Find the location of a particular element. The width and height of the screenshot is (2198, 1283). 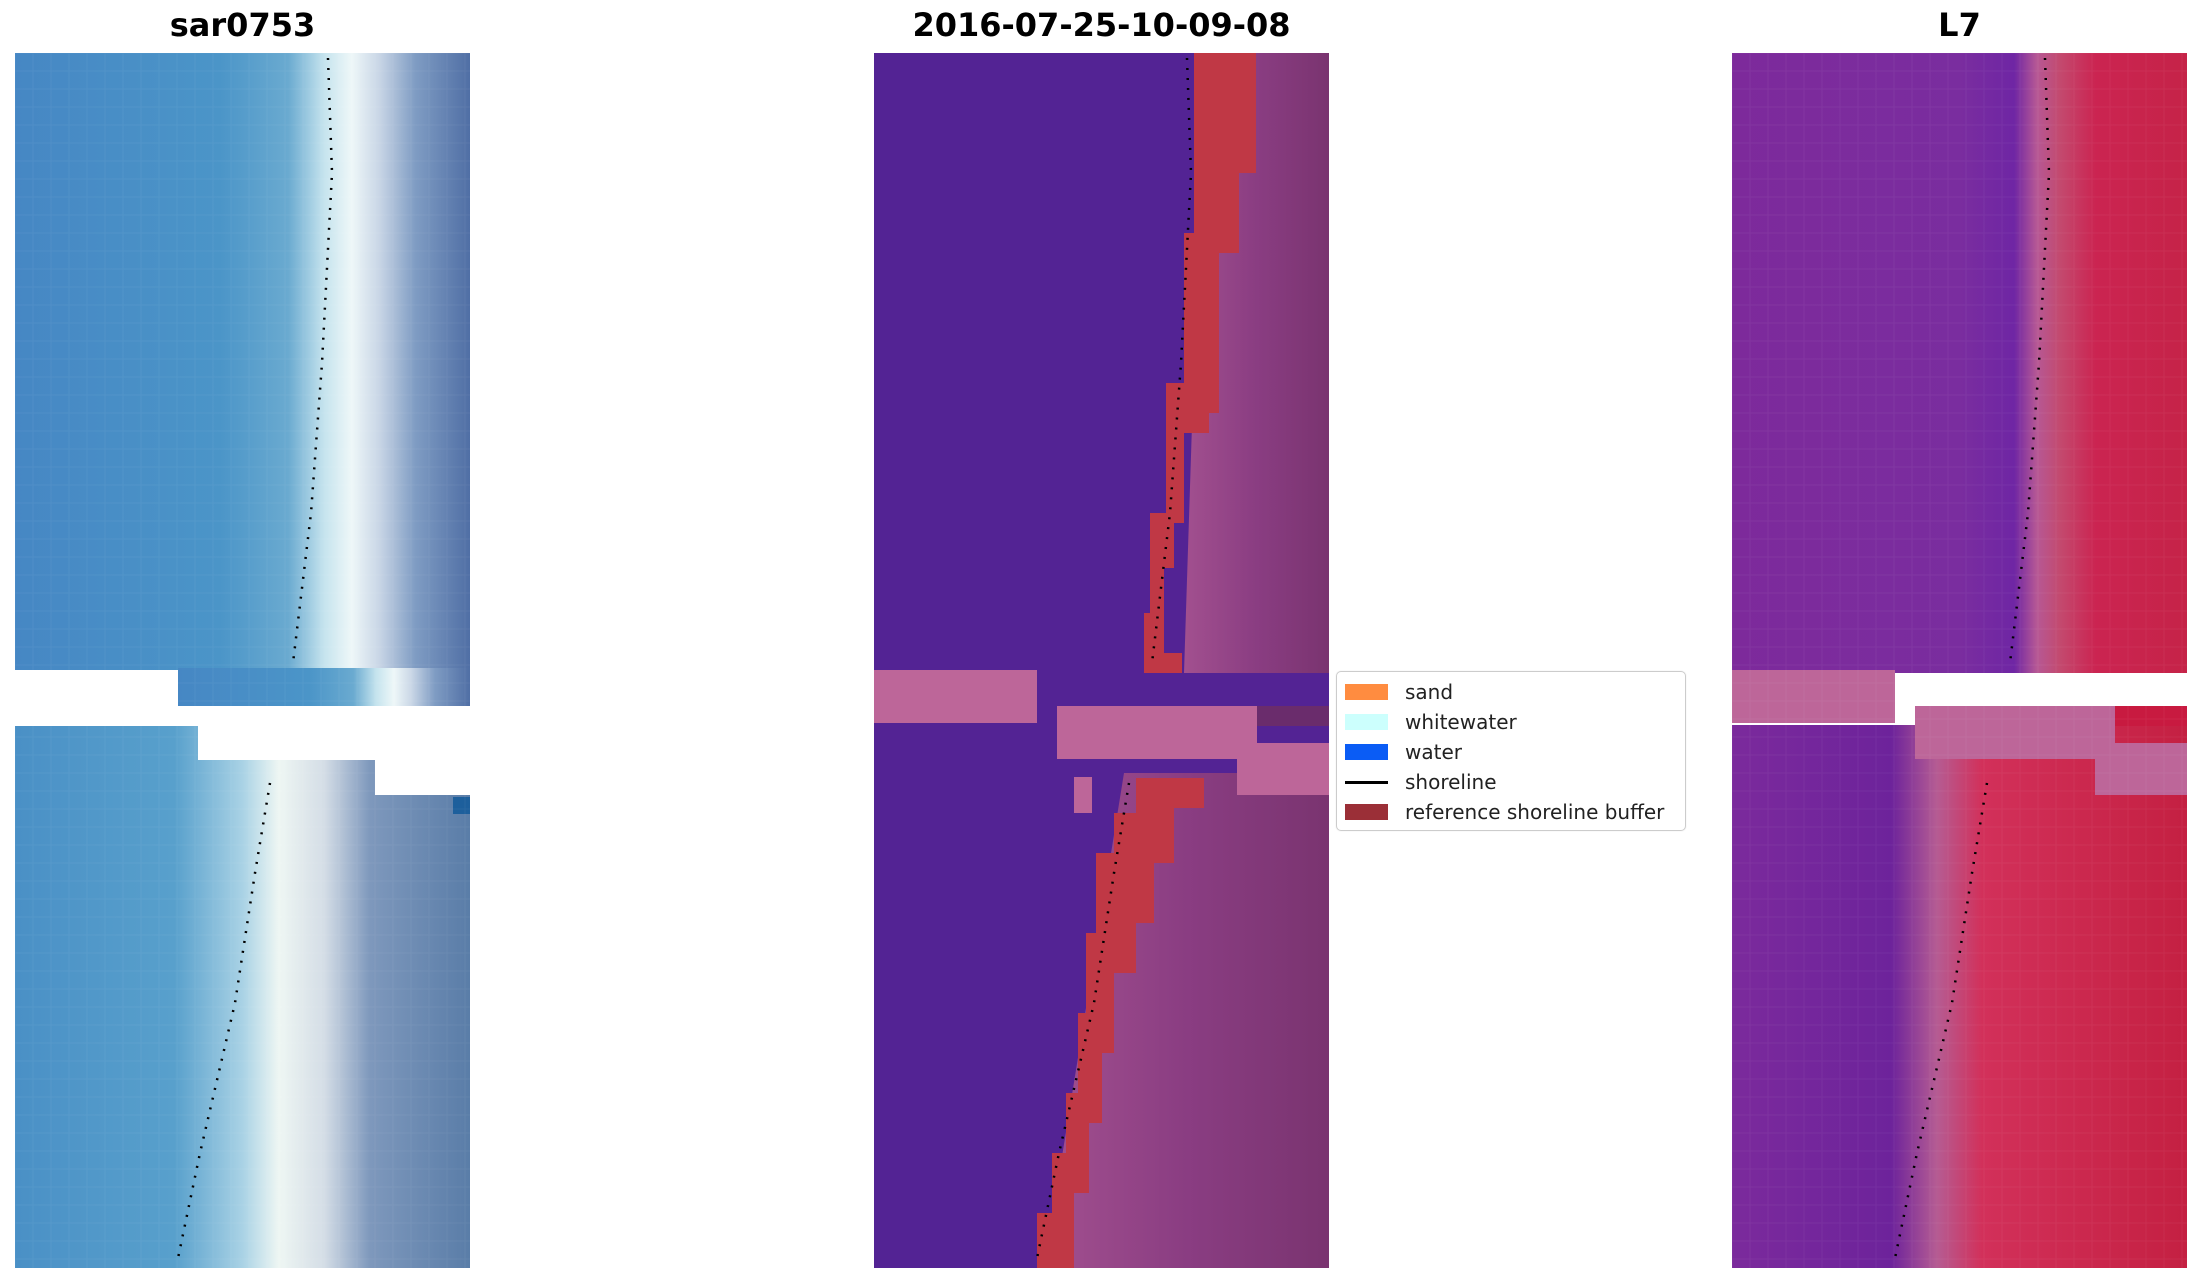

legend-item-sand: sand is located at coordinates (1399, 692).